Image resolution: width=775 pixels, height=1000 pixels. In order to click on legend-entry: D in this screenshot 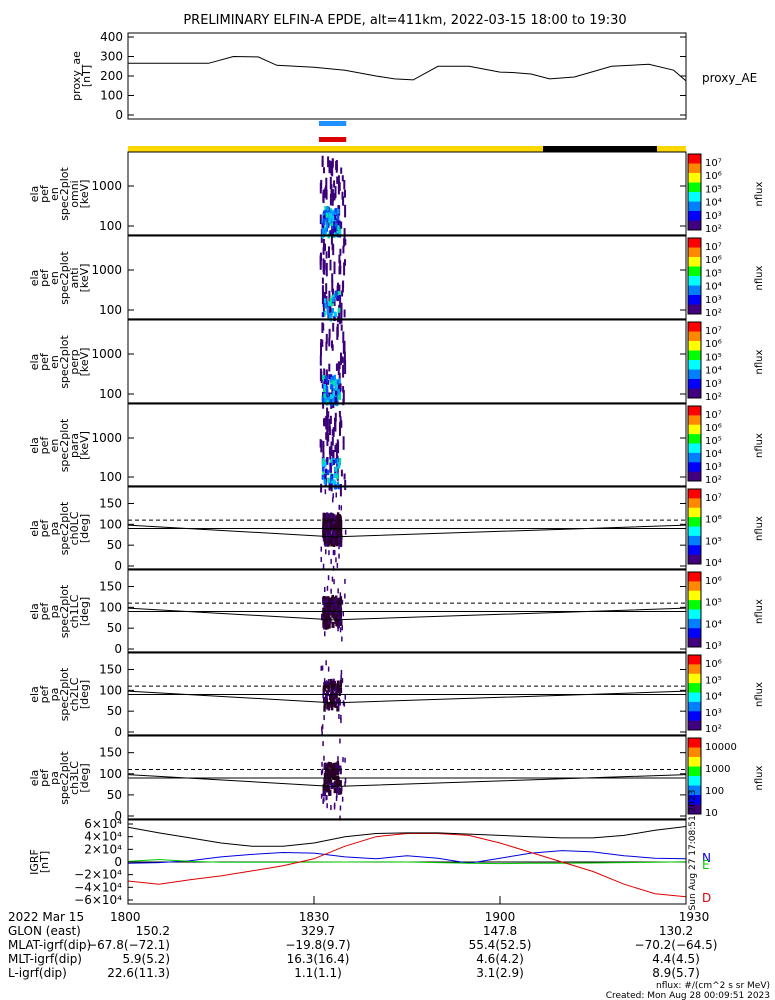, I will do `click(706, 898)`.